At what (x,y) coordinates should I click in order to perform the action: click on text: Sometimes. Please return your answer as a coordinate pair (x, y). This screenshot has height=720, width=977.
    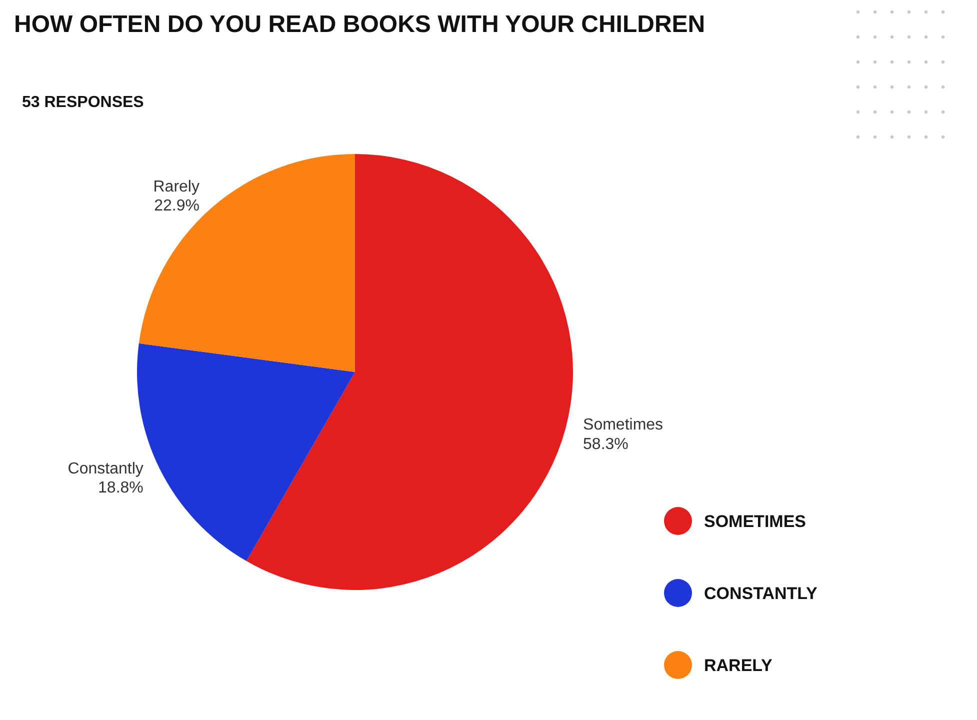
    Looking at the image, I should click on (623, 425).